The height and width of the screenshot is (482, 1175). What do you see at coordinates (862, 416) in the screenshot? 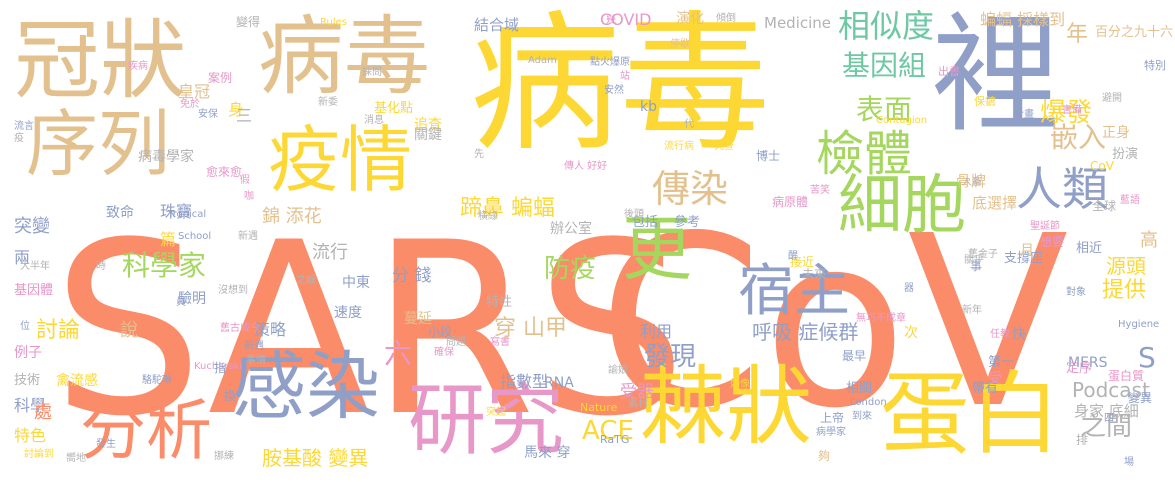
I see `cloud-word: 到來` at bounding box center [862, 416].